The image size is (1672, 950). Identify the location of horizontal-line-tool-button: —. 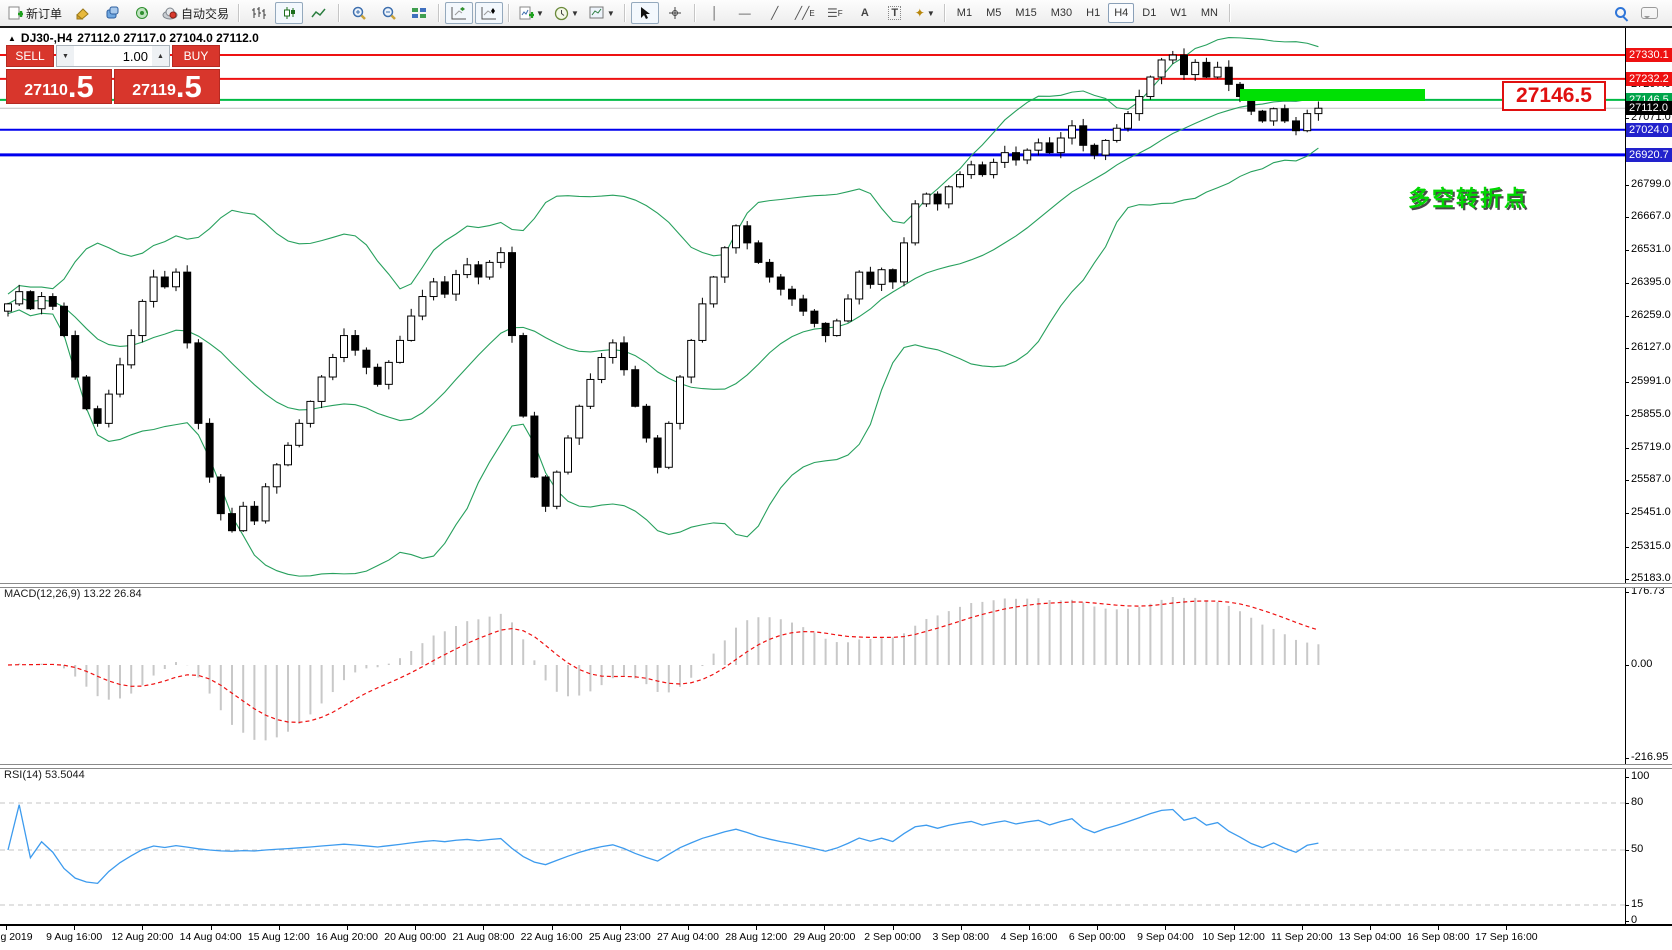
(745, 13).